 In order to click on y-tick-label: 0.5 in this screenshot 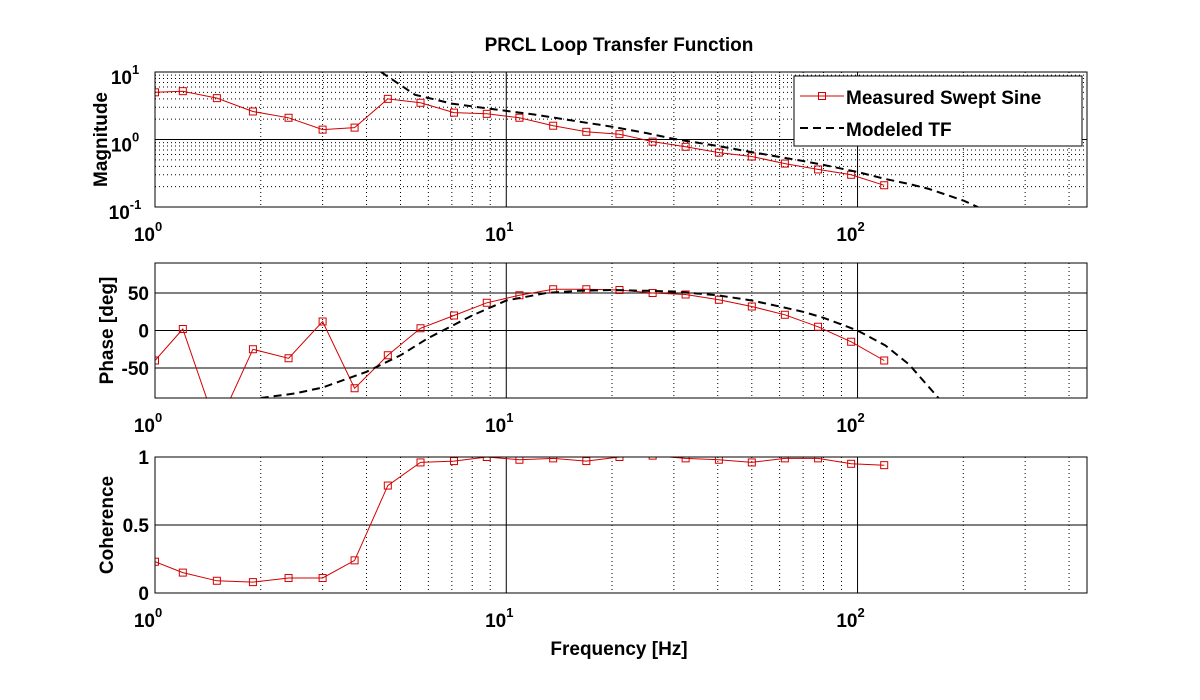, I will do `click(136, 526)`.